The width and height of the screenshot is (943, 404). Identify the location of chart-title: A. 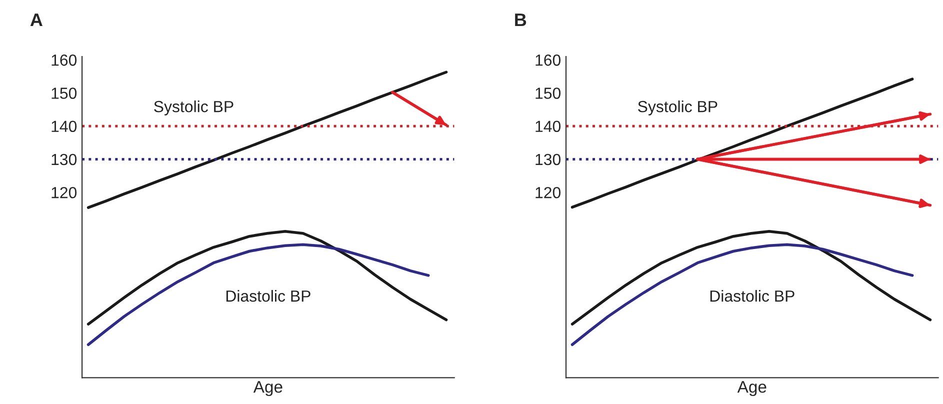
(36, 20).